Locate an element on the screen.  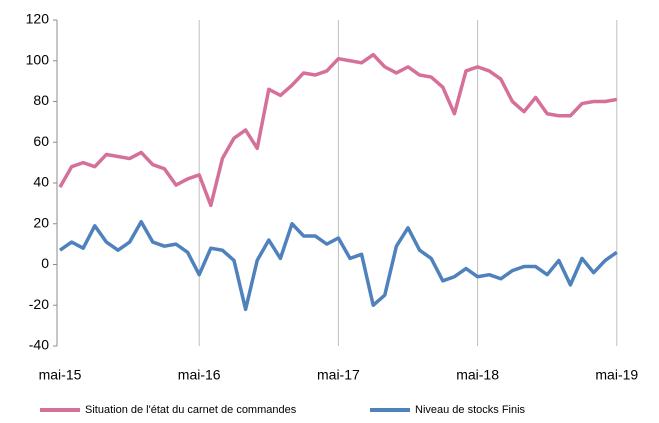
x-tick-label: mai-16 is located at coordinates (199, 375).